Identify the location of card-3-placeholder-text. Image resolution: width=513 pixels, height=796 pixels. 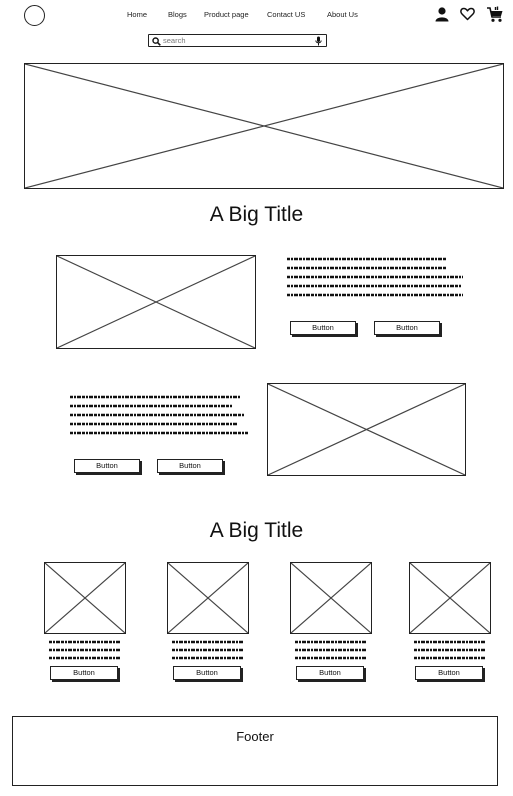
(330, 650).